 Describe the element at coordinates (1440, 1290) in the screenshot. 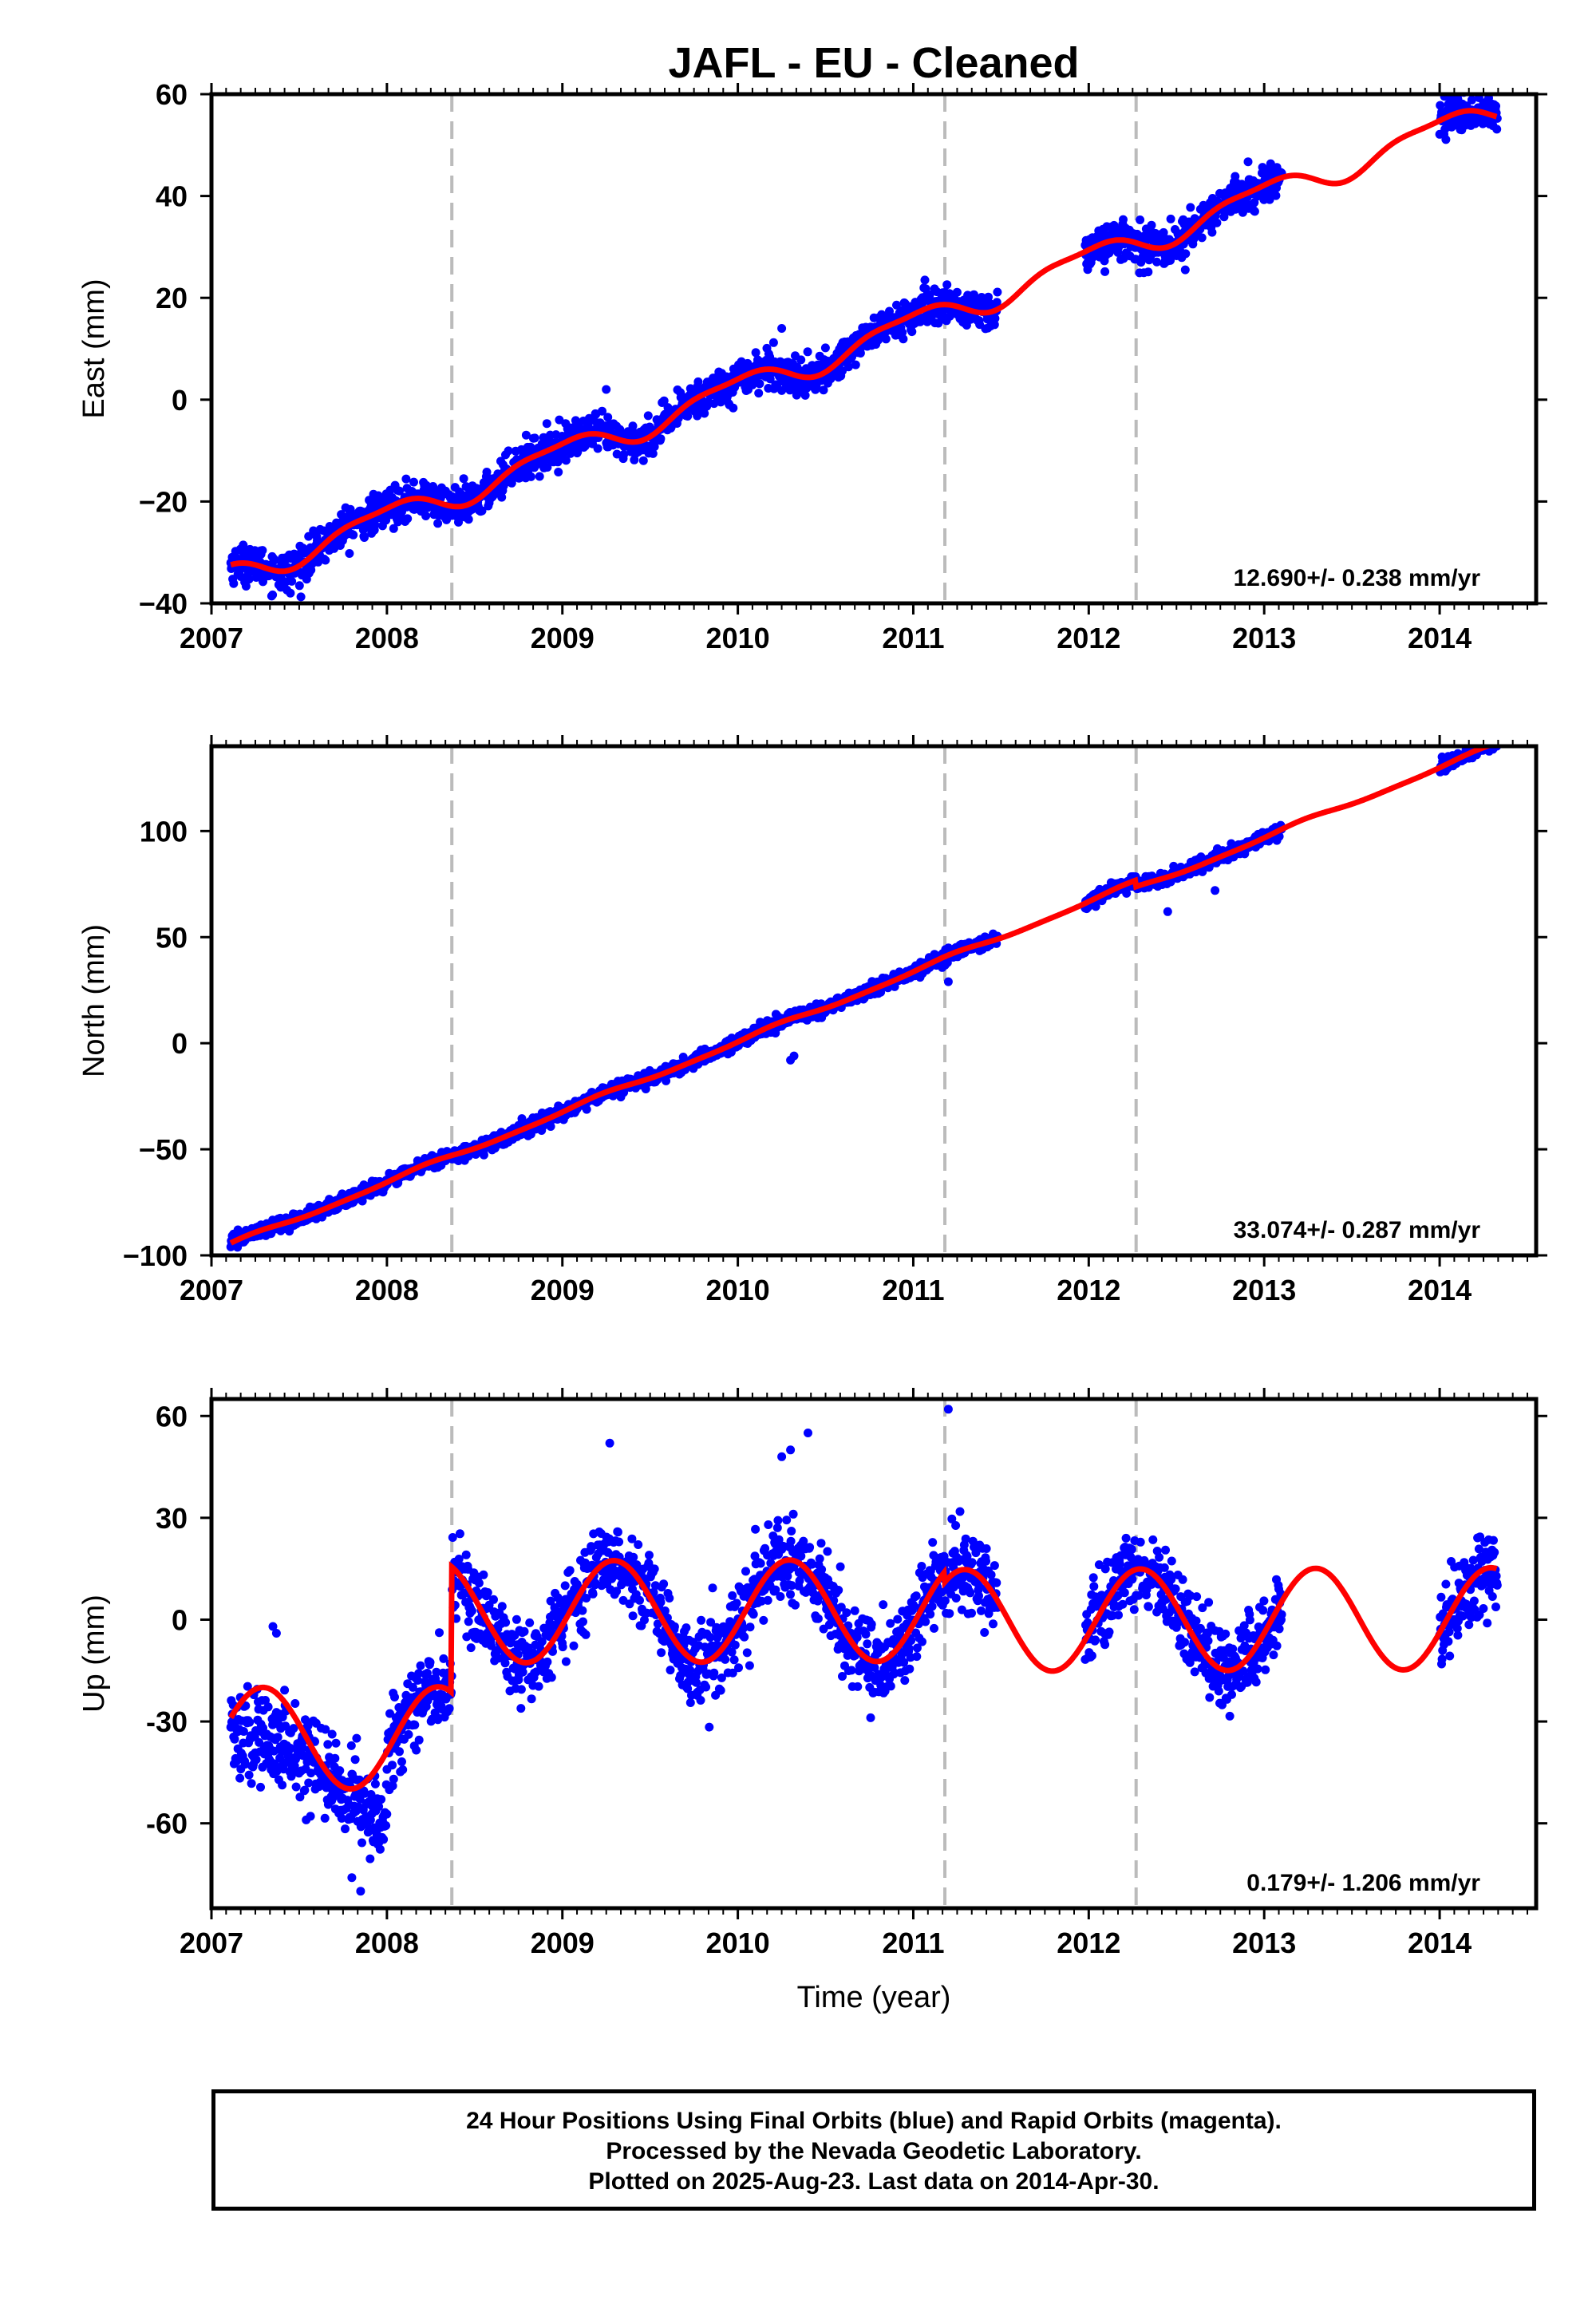

I see `x-tick-label: 2014` at that location.